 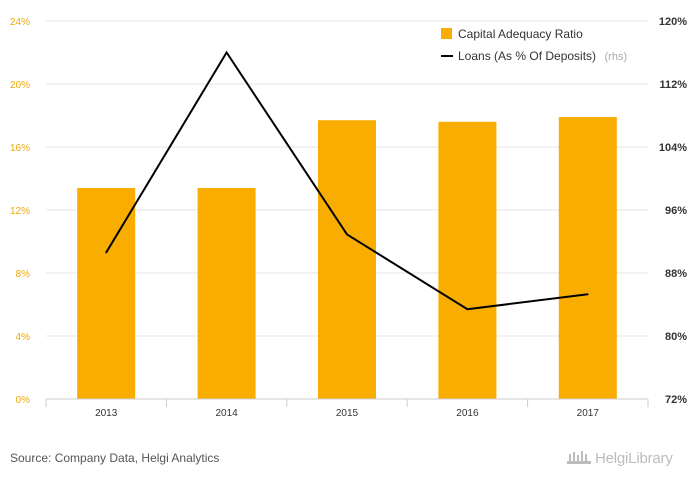 I want to click on legend-swatch-bar, so click(x=446, y=33).